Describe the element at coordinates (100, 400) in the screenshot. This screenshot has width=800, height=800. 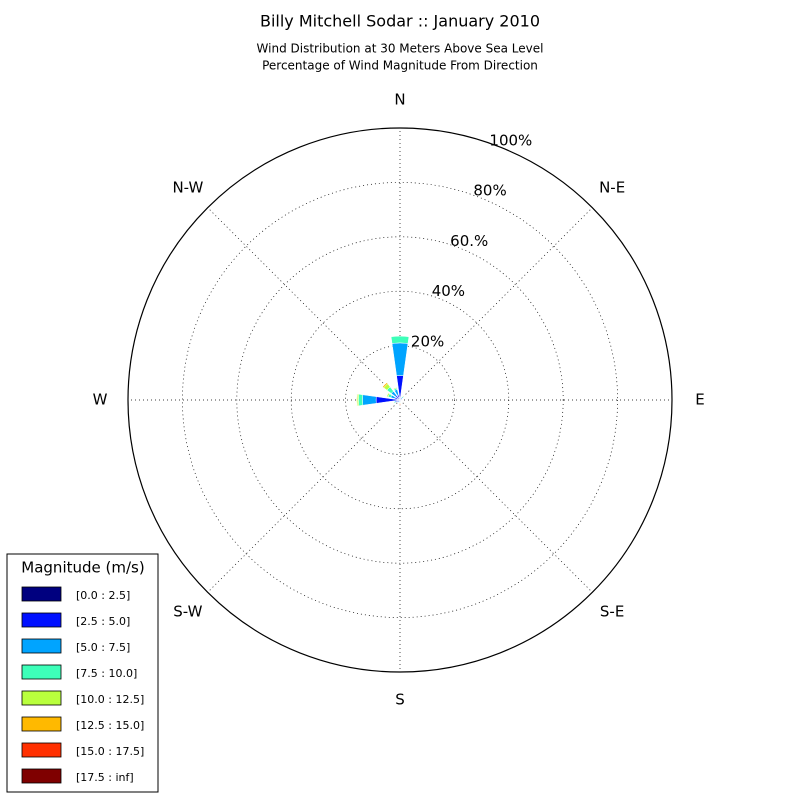
I see `direction-label: W` at that location.